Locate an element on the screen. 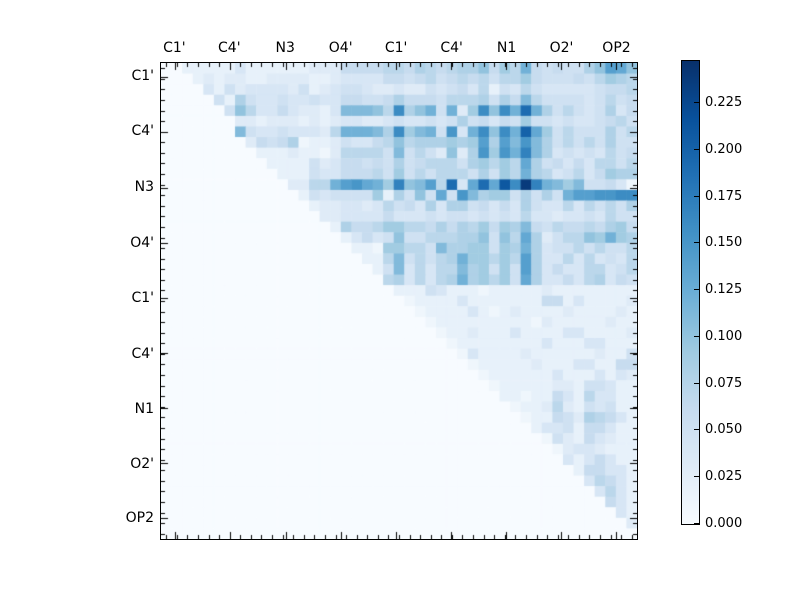  left-axis-label-8: OP2 is located at coordinates (139, 518).